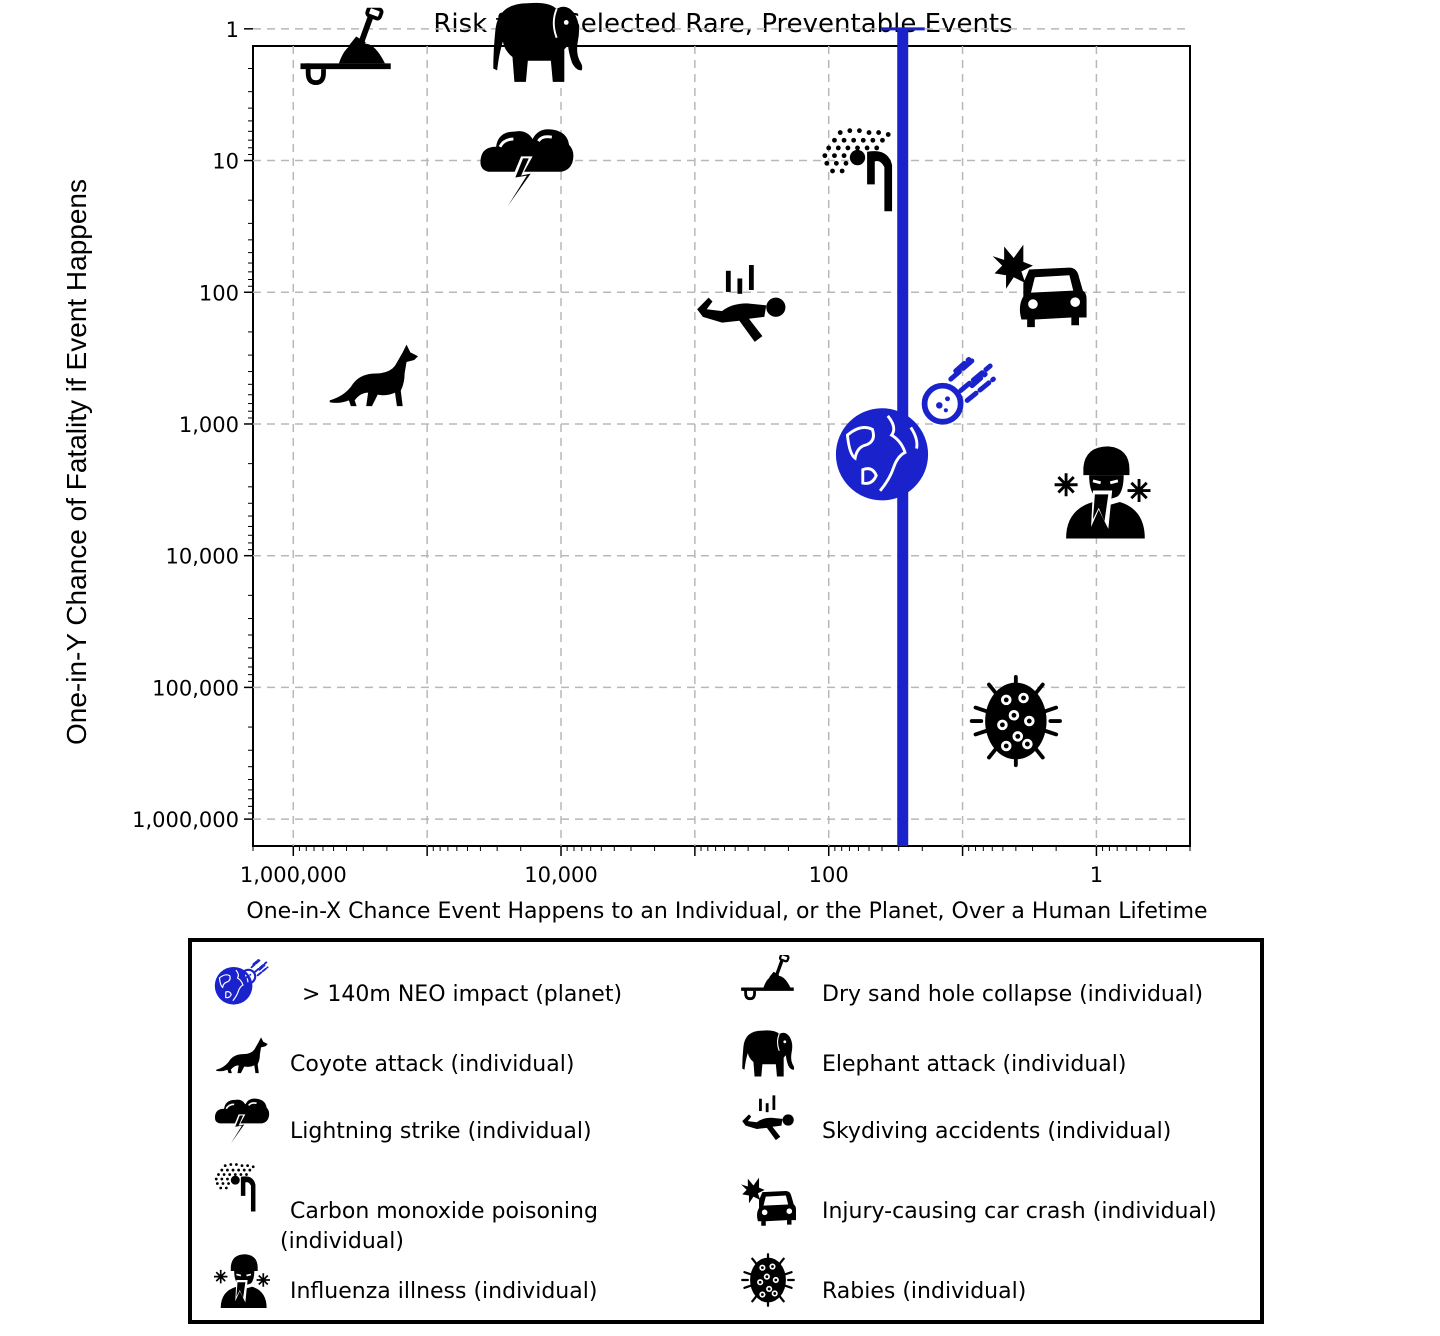 This screenshot has width=1440, height=1336. What do you see at coordinates (526, 169) in the screenshot?
I see `marker-lightning-cloud-icon` at bounding box center [526, 169].